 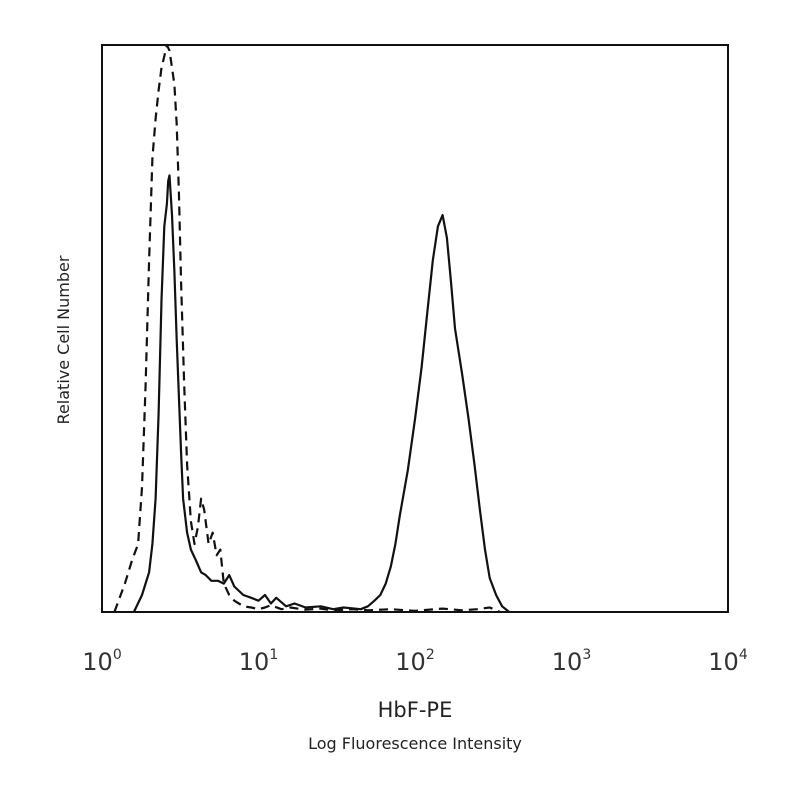 What do you see at coordinates (571, 661) in the screenshot?
I see `x-tick-label: 103` at bounding box center [571, 661].